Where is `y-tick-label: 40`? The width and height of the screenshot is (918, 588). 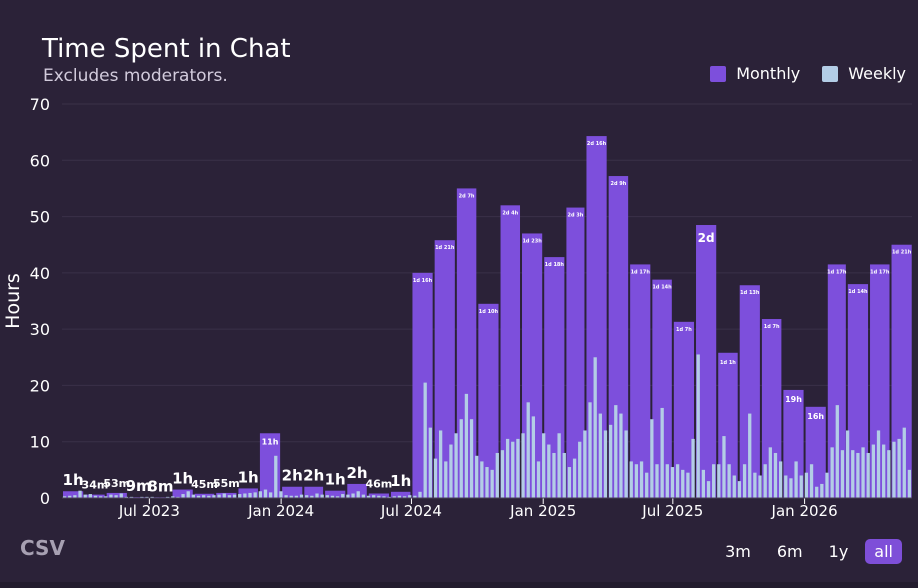
y-tick-label: 40 is located at coordinates (40, 273).